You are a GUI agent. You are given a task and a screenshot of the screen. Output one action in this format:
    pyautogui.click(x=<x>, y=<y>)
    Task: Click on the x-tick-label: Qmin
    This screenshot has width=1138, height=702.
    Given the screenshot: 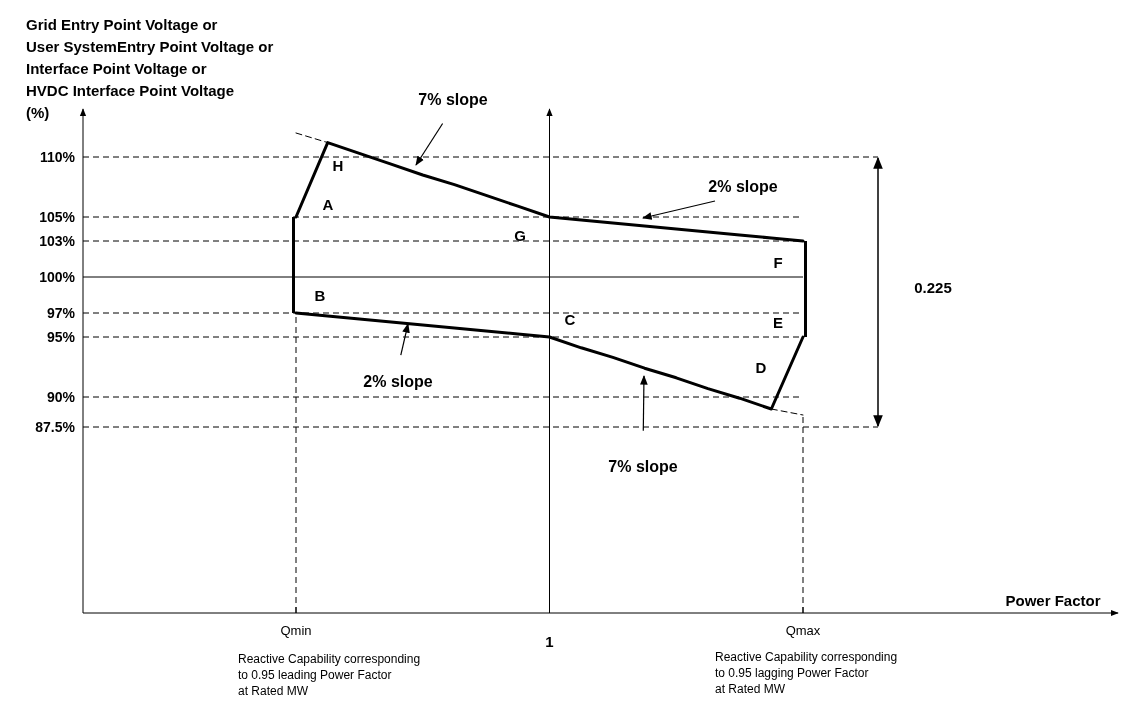 What is the action you would take?
    pyautogui.click(x=296, y=630)
    